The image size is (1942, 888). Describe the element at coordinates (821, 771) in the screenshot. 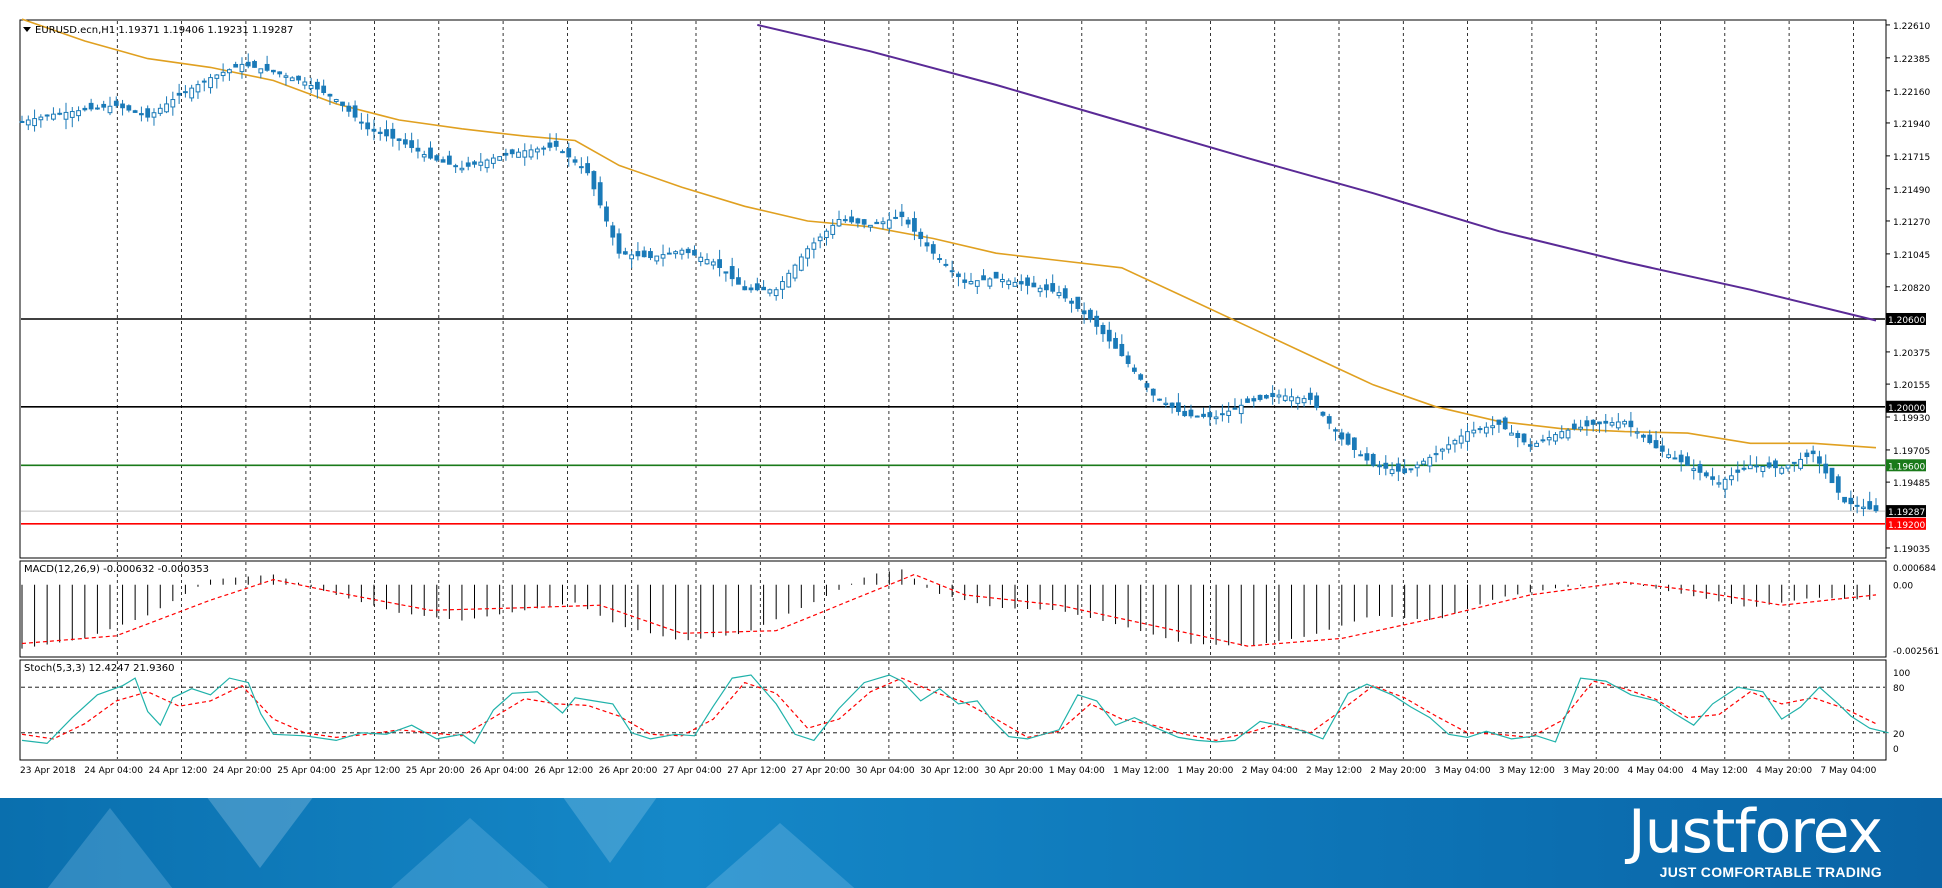

I see `x-axis-tick-label: 27 Apr 20:00` at that location.